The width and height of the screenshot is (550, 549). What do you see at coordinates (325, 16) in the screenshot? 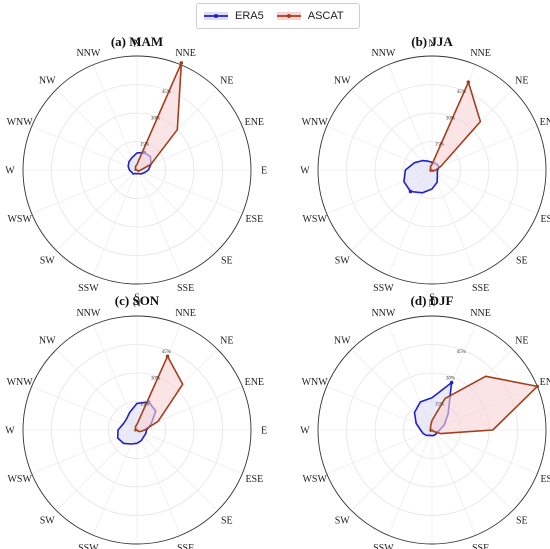
I see `legend-label-ascat: ASCAT` at bounding box center [325, 16].